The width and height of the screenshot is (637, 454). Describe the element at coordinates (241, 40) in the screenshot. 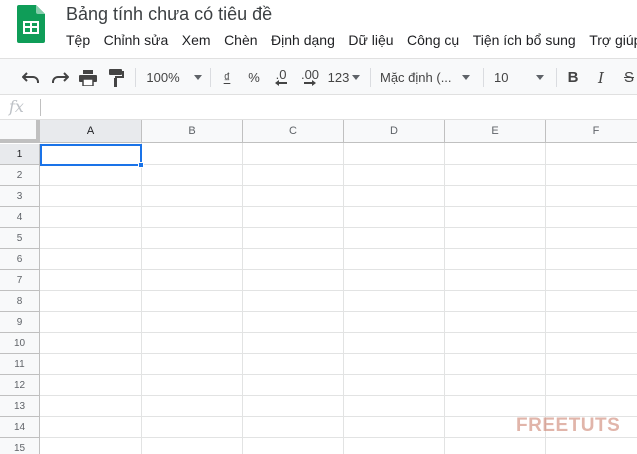

I see `menu-insert: Chèn` at that location.